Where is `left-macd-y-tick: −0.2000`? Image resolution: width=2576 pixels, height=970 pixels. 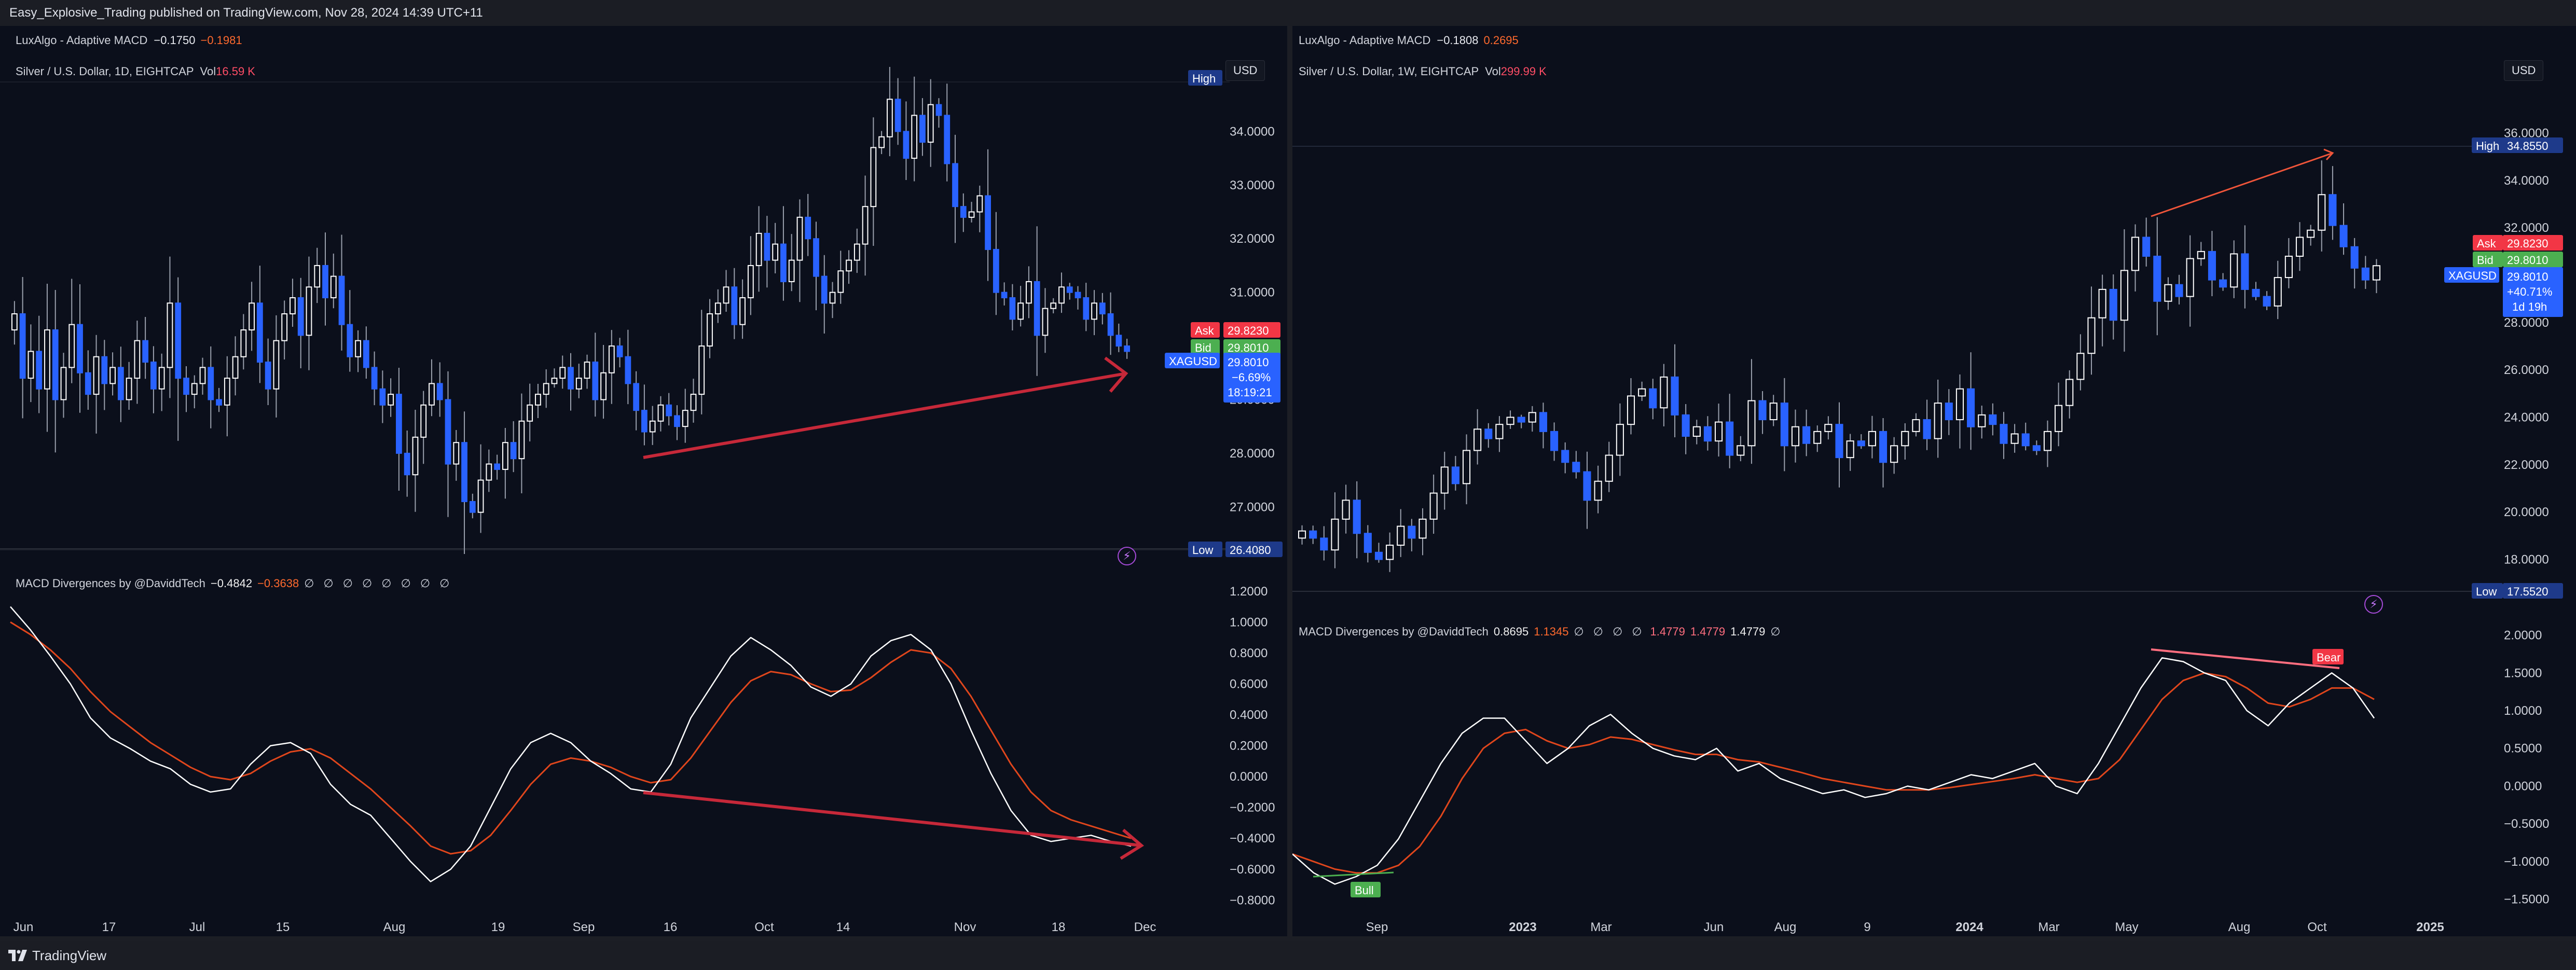 left-macd-y-tick: −0.2000 is located at coordinates (1252, 808).